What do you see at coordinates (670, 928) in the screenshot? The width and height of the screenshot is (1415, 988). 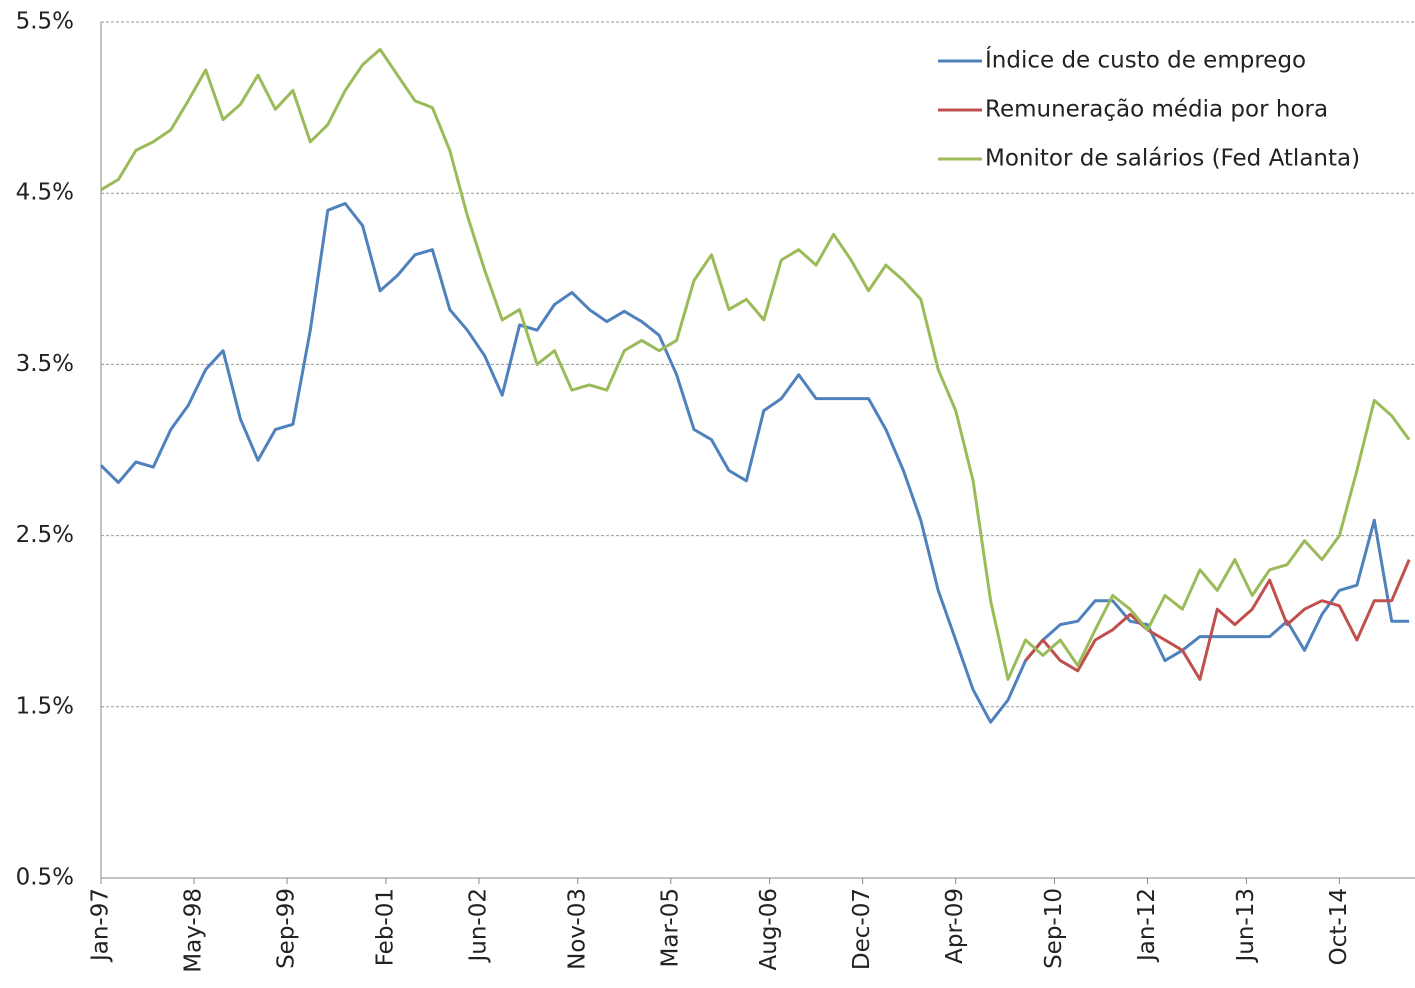 I see `x-tick-label: Mar-05` at bounding box center [670, 928].